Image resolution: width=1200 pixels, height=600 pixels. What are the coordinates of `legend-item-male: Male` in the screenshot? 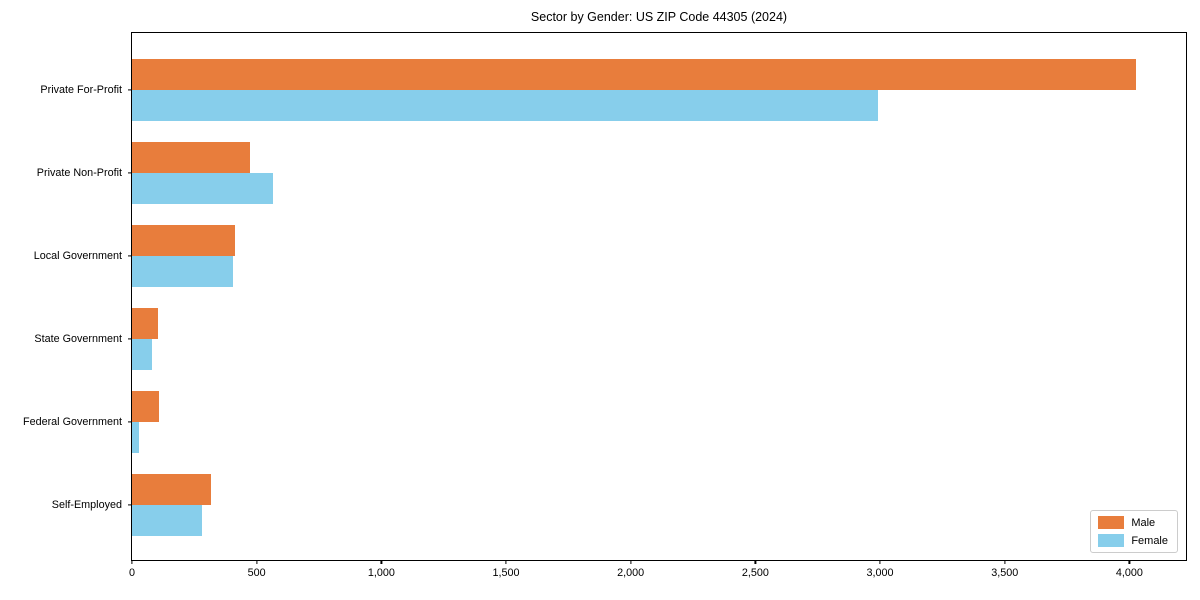 It's located at (1133, 522).